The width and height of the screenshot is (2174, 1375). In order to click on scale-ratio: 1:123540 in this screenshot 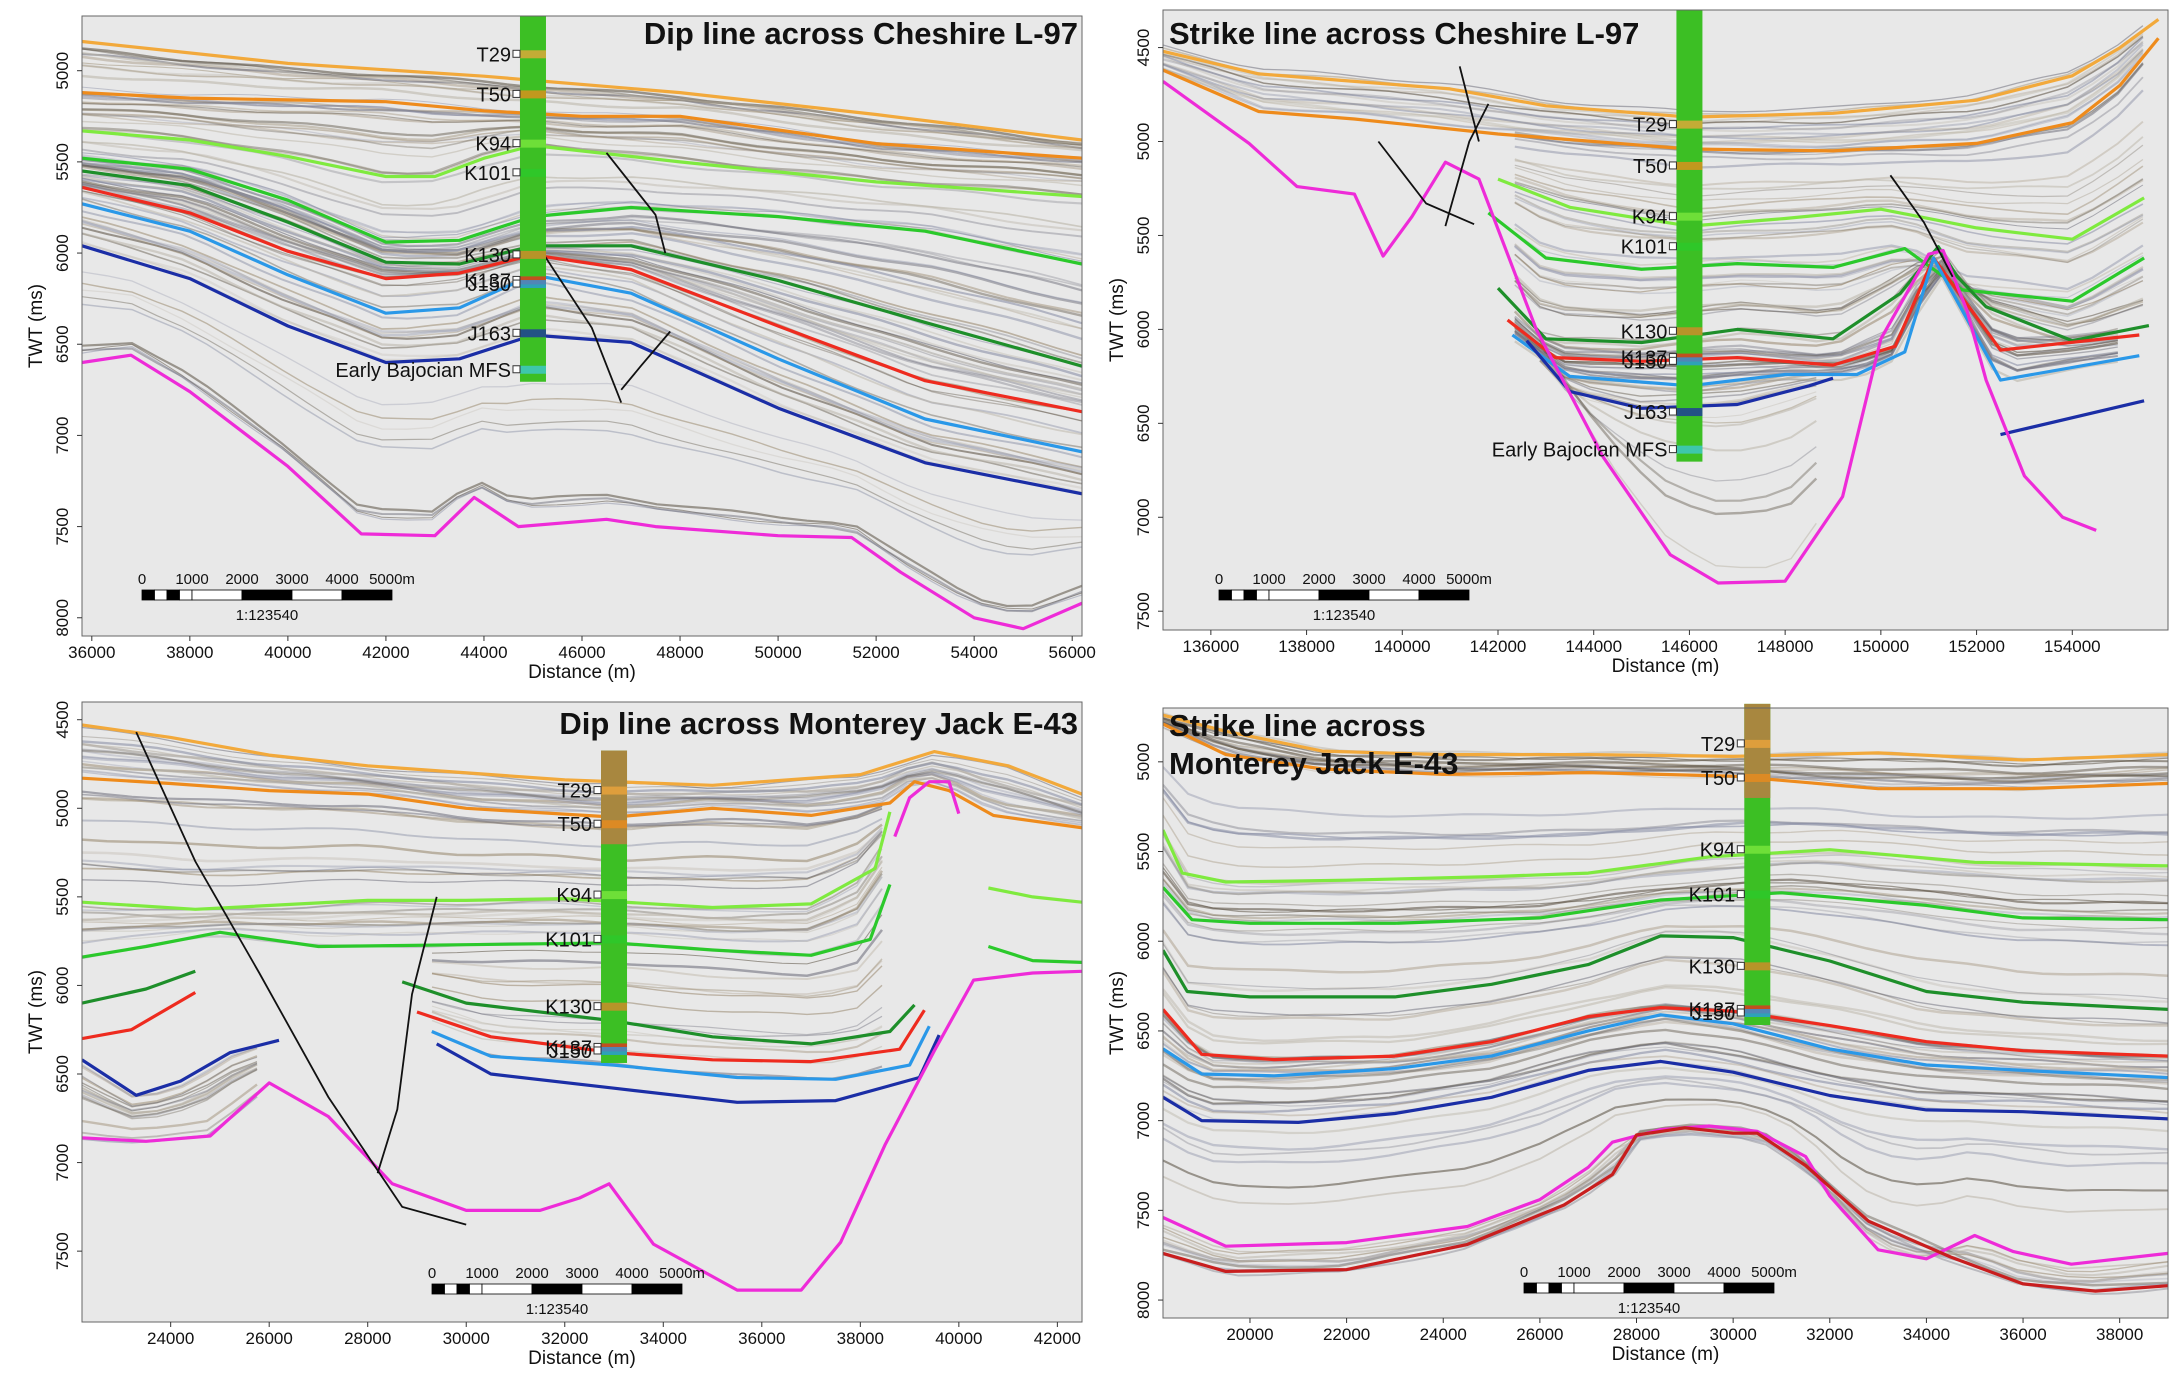, I will do `click(557, 1309)`.